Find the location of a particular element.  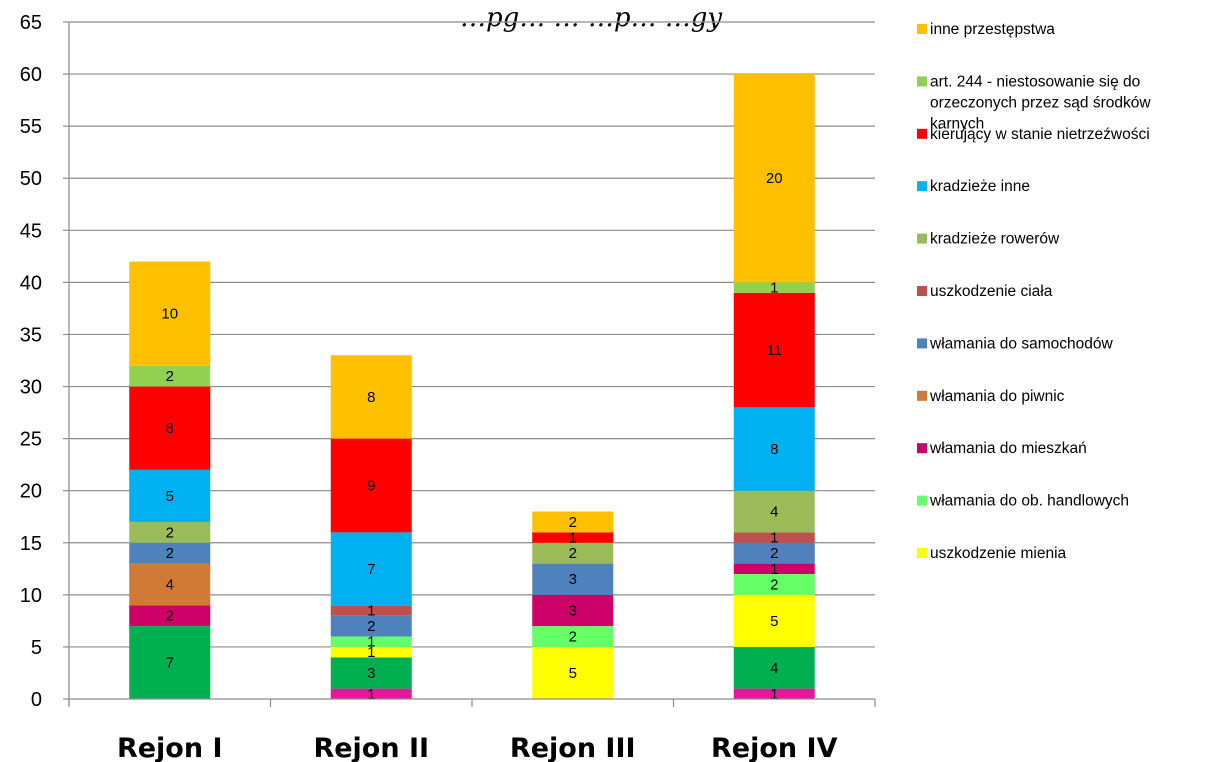

y-tick-label: 5 is located at coordinates (36, 648).